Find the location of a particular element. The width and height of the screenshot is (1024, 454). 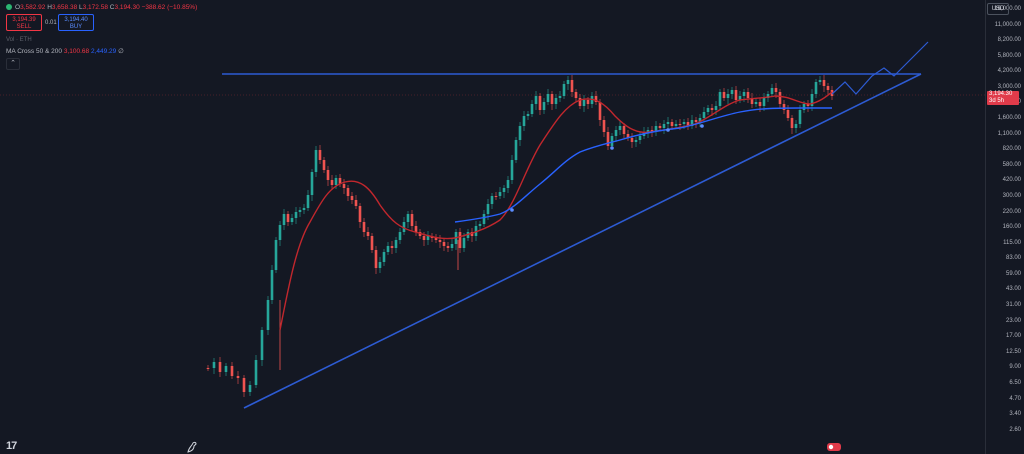

indicator-settings-icon: ∅ is located at coordinates (121, 51).